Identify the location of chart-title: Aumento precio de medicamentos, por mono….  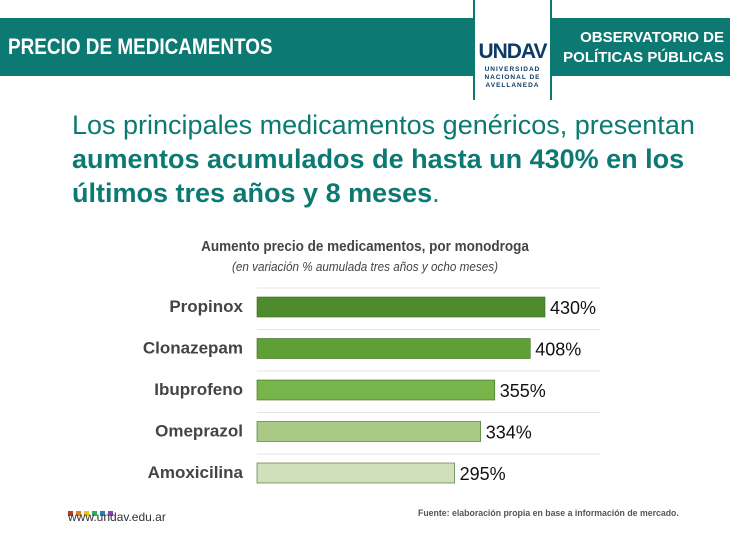
(365, 246).